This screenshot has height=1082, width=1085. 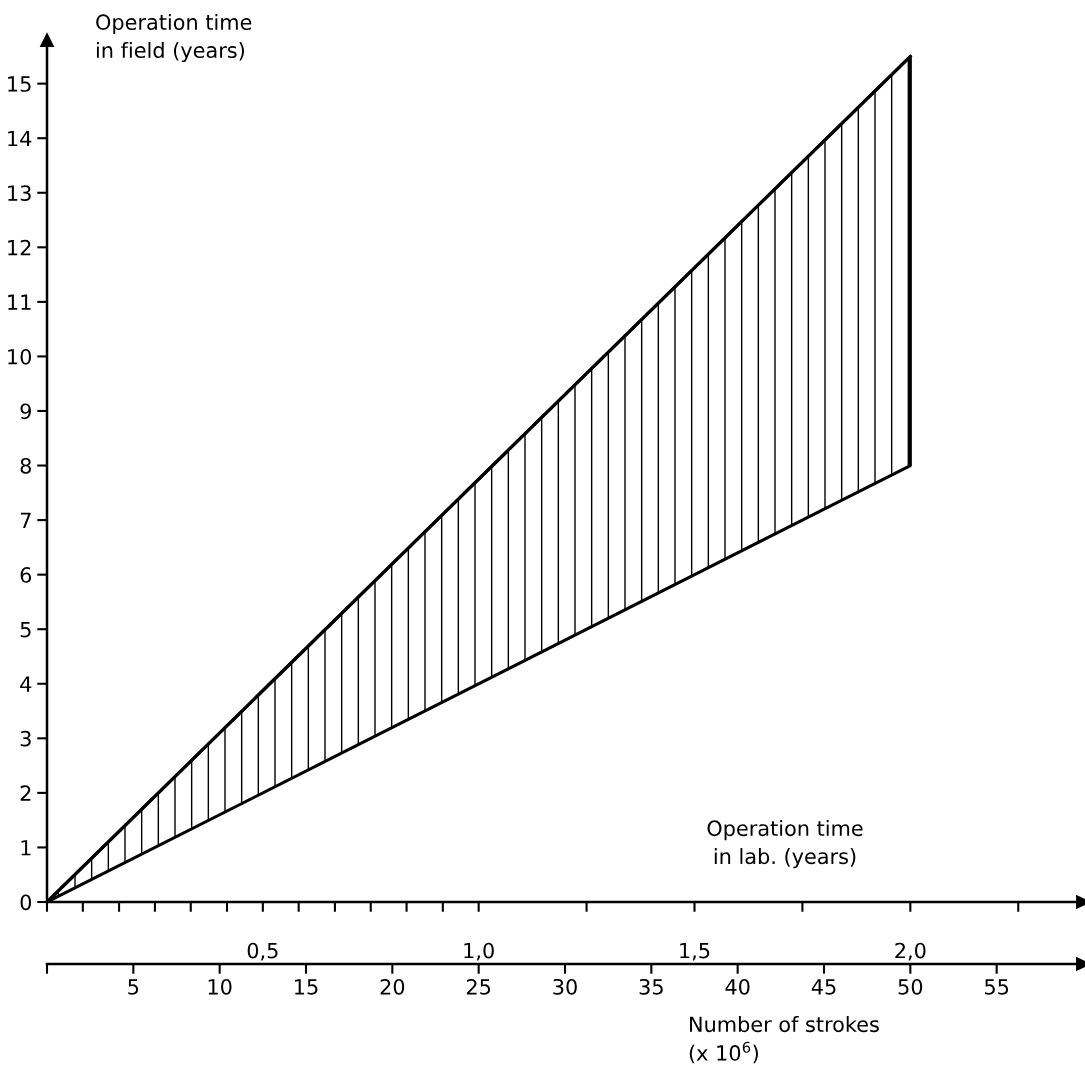 I want to click on y-tick-label: 1, so click(x=26, y=848).